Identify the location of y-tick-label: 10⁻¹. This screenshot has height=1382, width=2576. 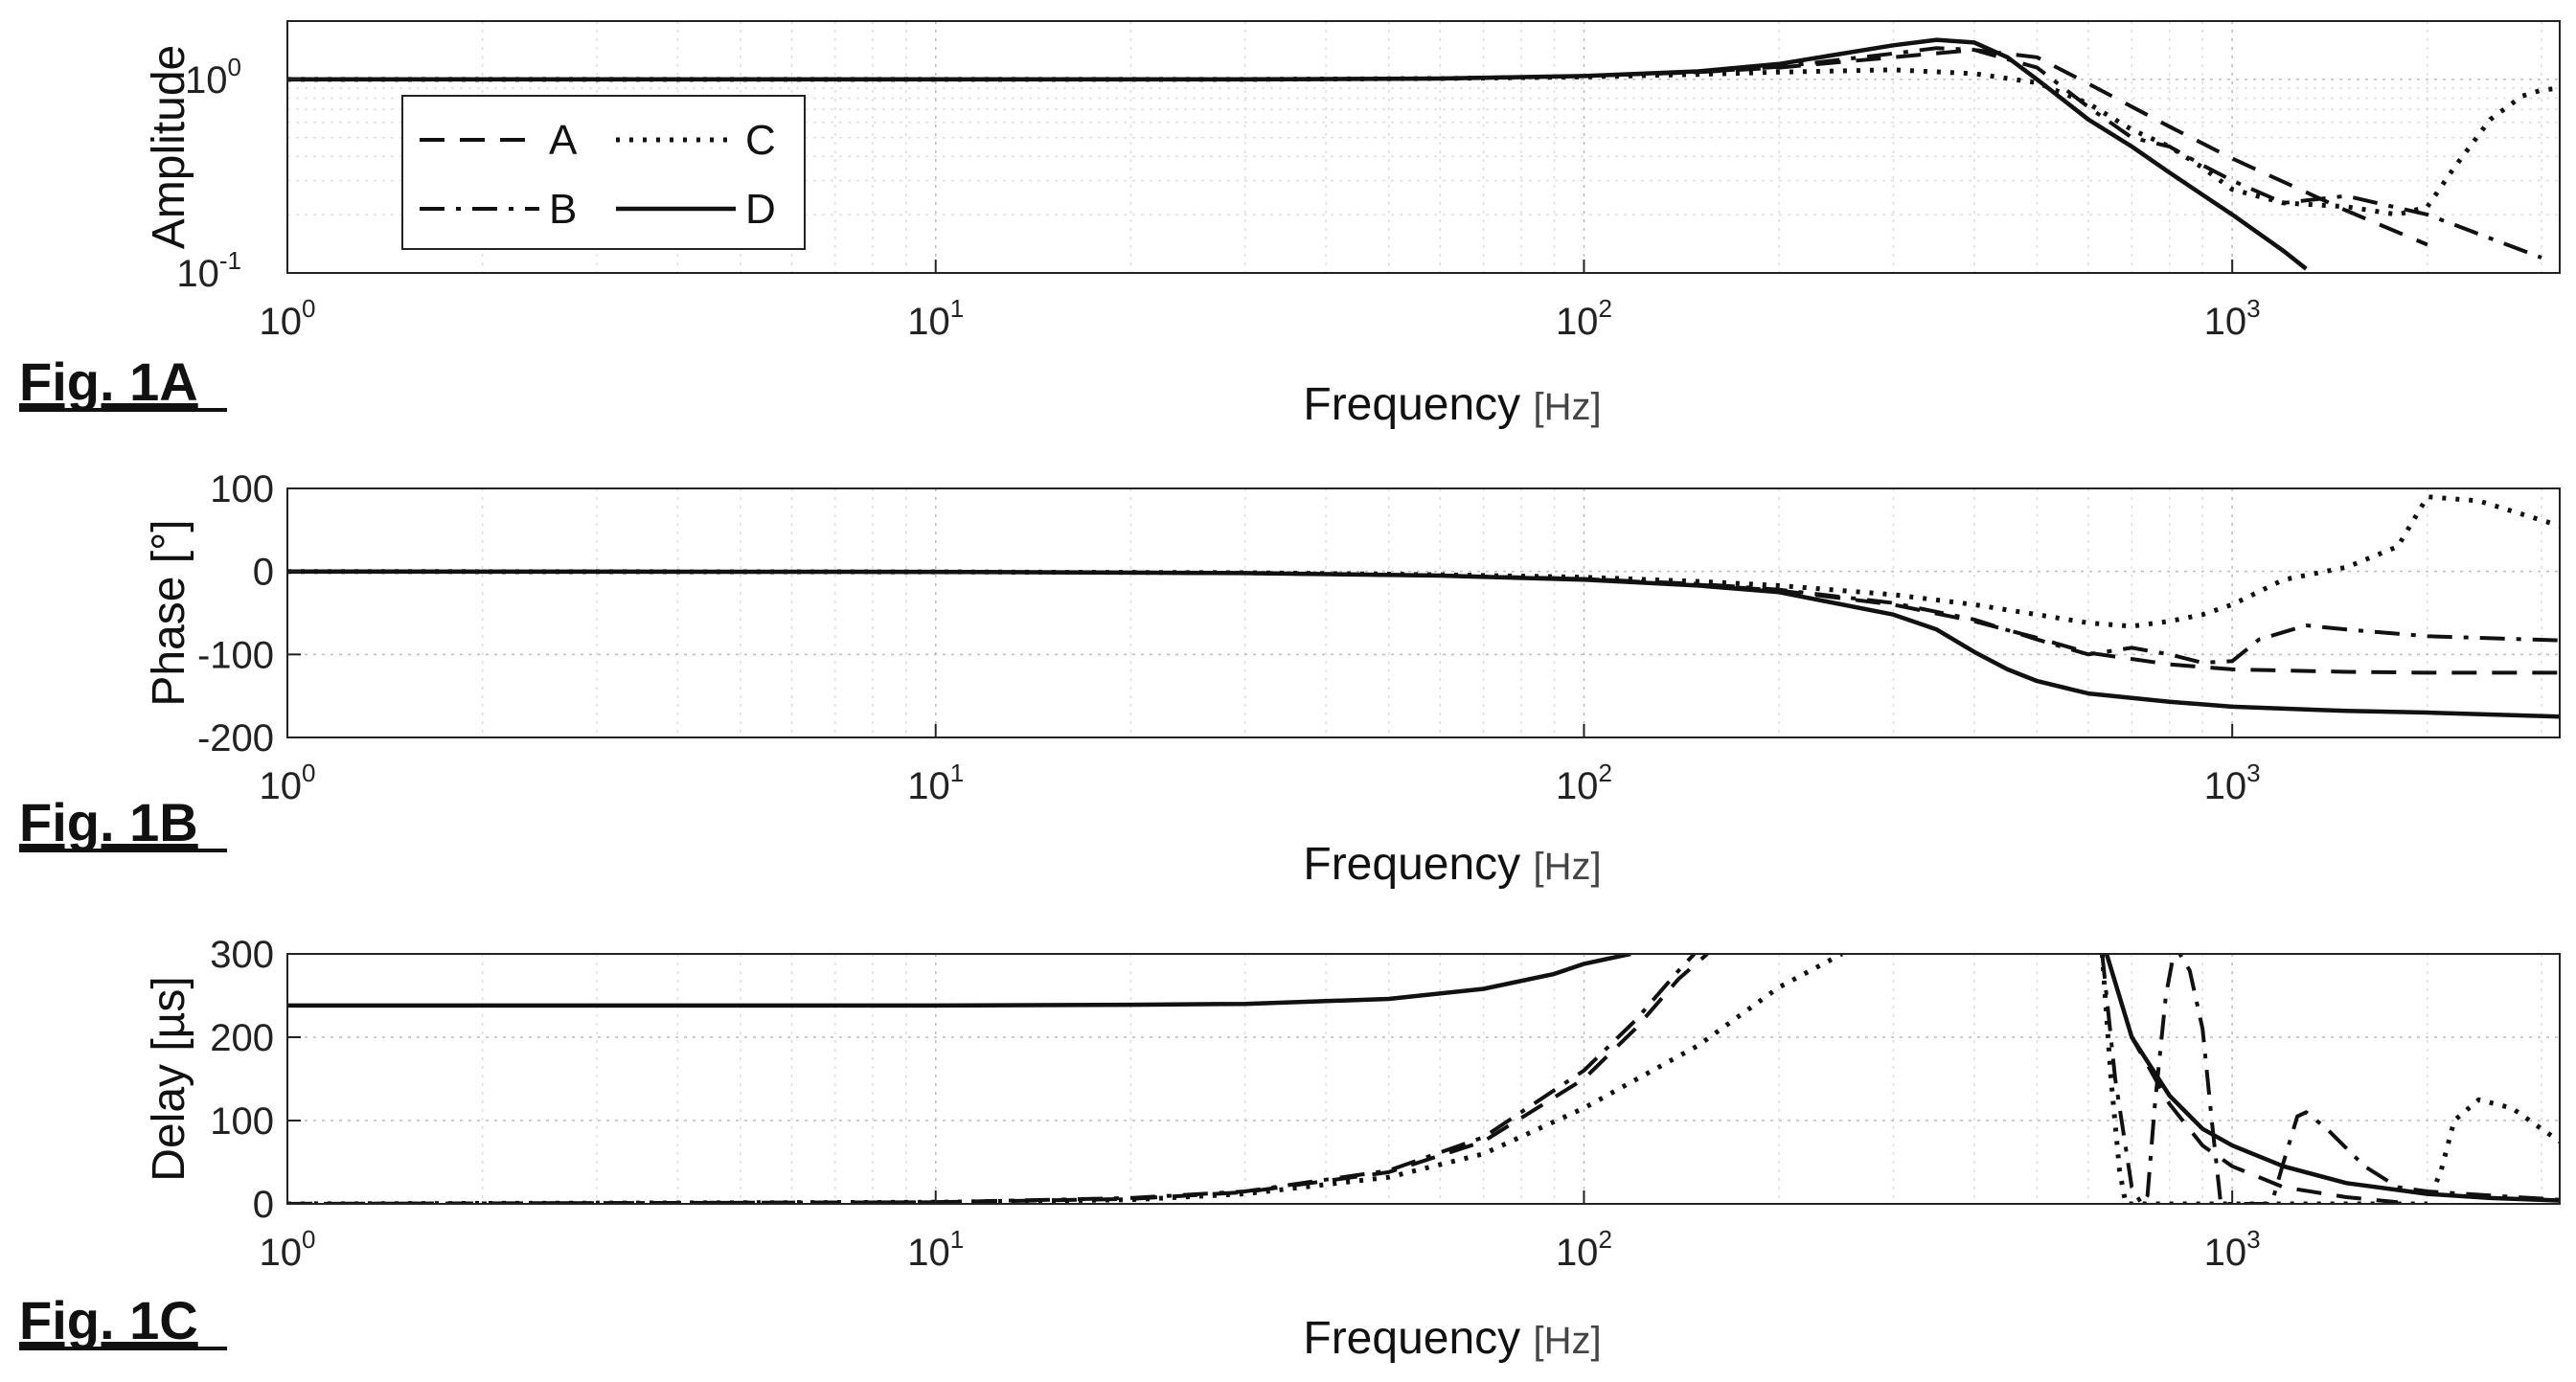
(208, 270).